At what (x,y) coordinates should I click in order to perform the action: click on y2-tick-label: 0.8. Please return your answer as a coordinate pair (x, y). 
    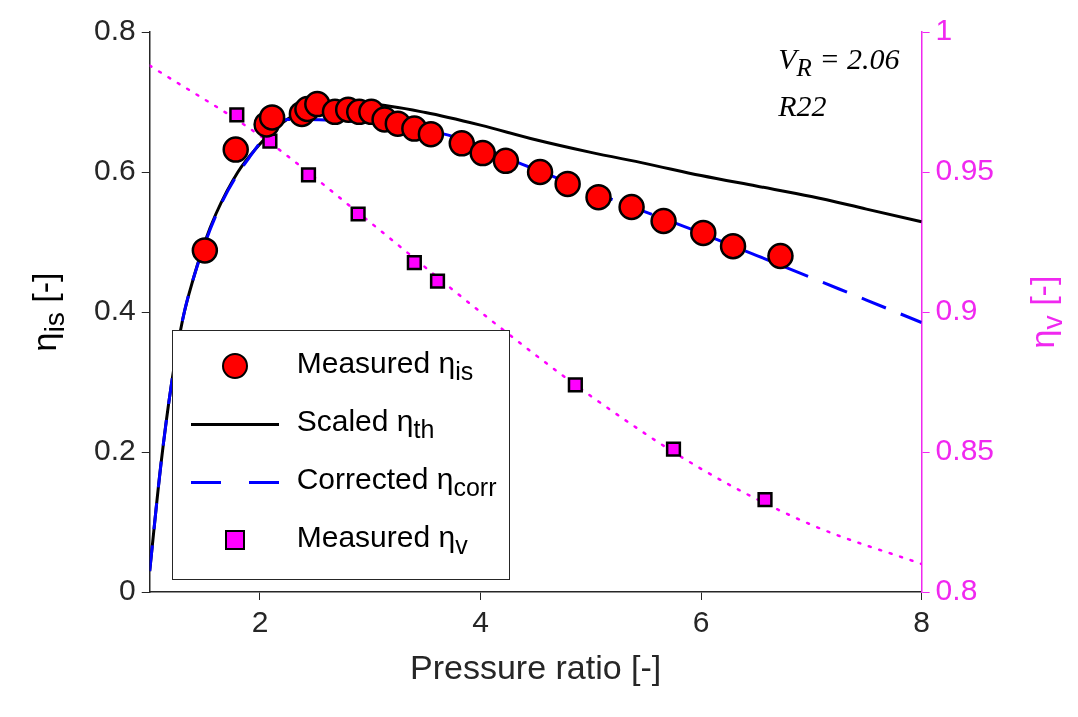
    Looking at the image, I should click on (956, 590).